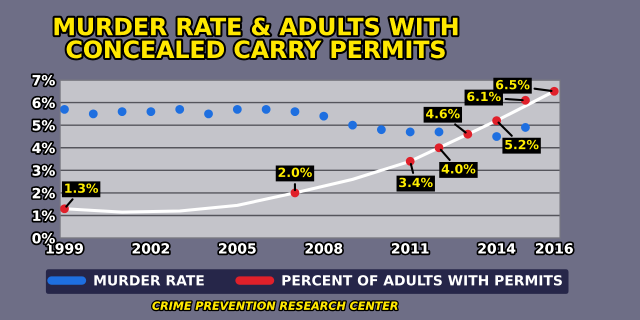 This screenshot has height=320, width=640. What do you see at coordinates (443, 113) in the screenshot?
I see `data-label: 4.6%` at bounding box center [443, 113].